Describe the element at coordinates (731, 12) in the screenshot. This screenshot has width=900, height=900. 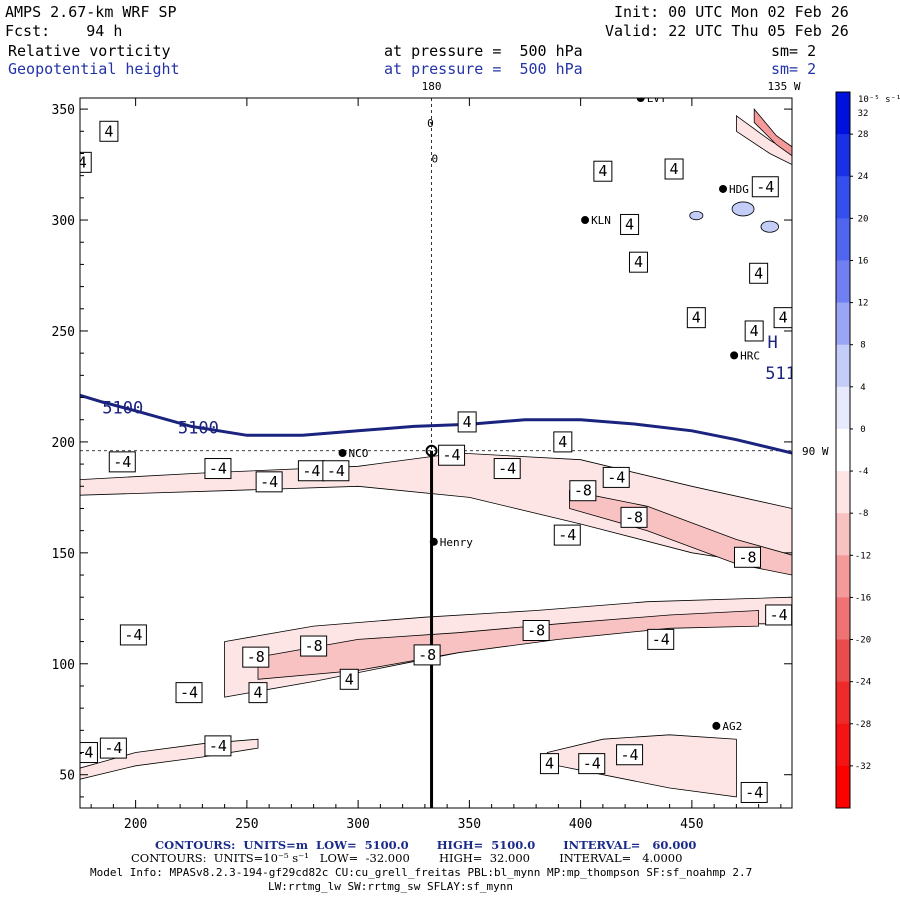
I see `init-time: Init: 00 UTC Mon 02 Feb 26` at that location.